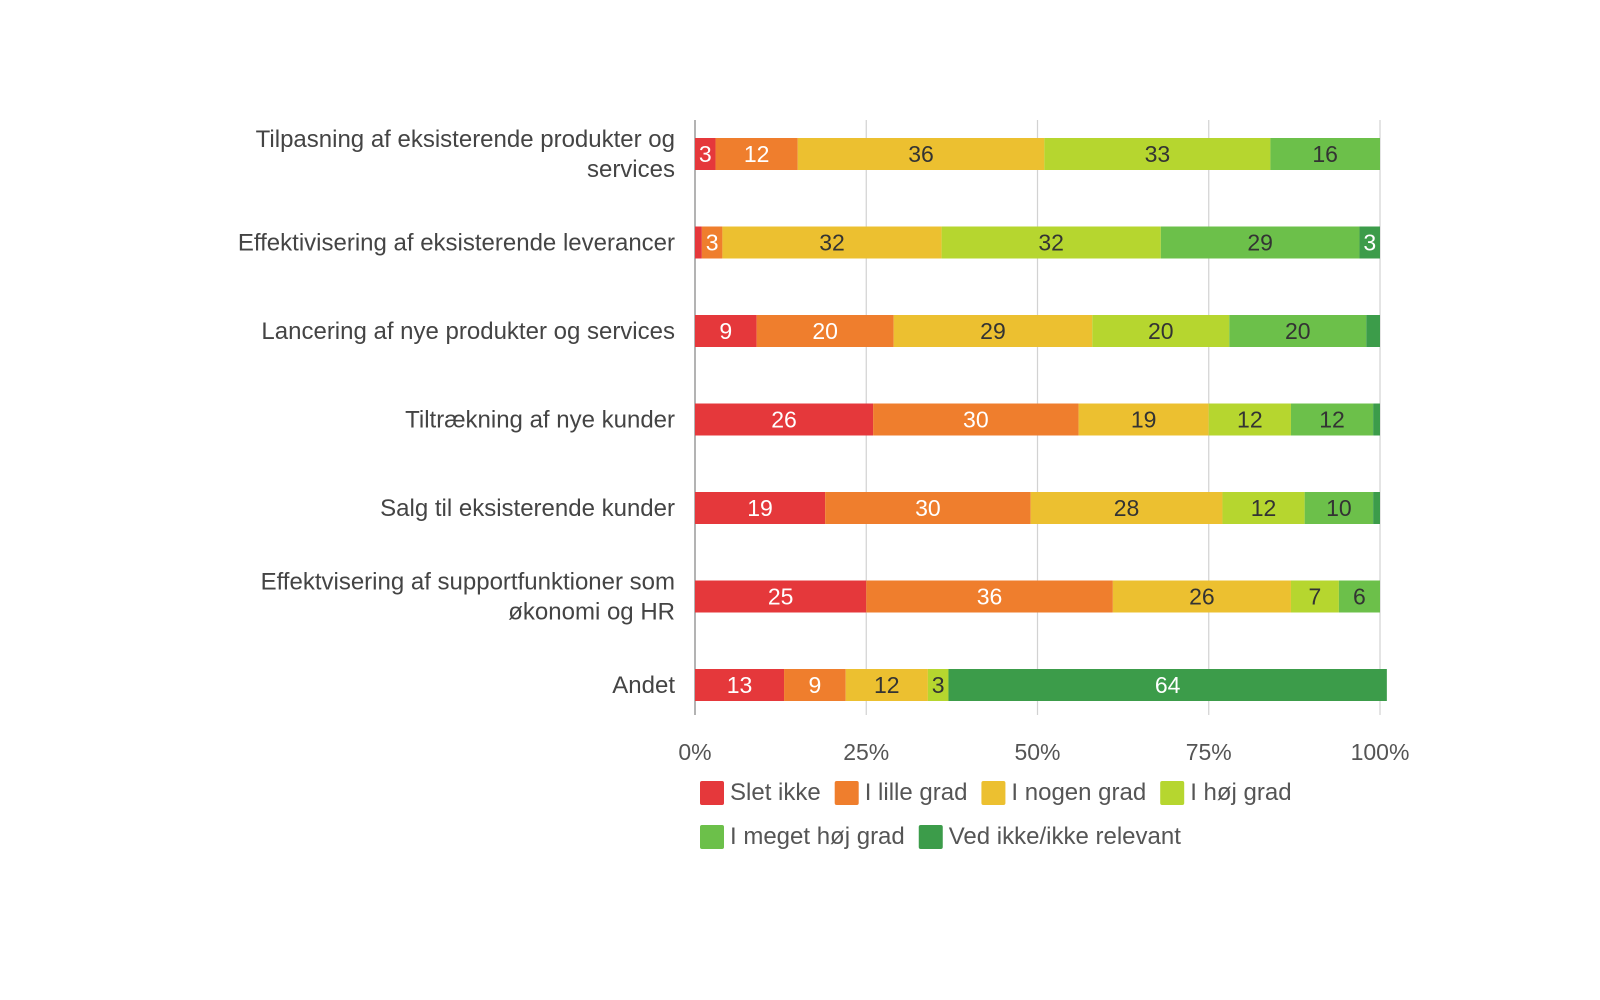 The height and width of the screenshot is (1000, 1600). I want to click on bar-row: 26 30 19 12 12, so click(1037, 419).